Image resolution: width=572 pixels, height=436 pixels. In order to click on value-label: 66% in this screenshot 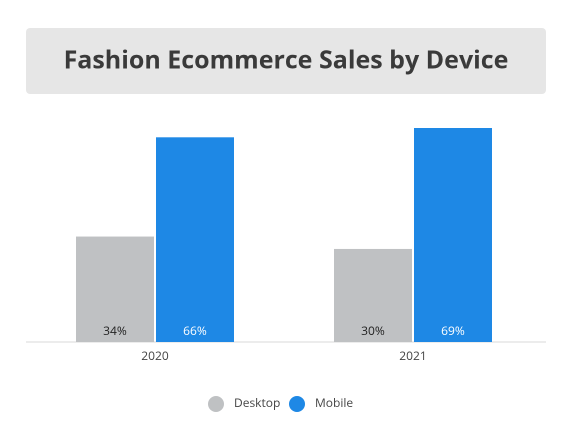, I will do `click(195, 330)`.